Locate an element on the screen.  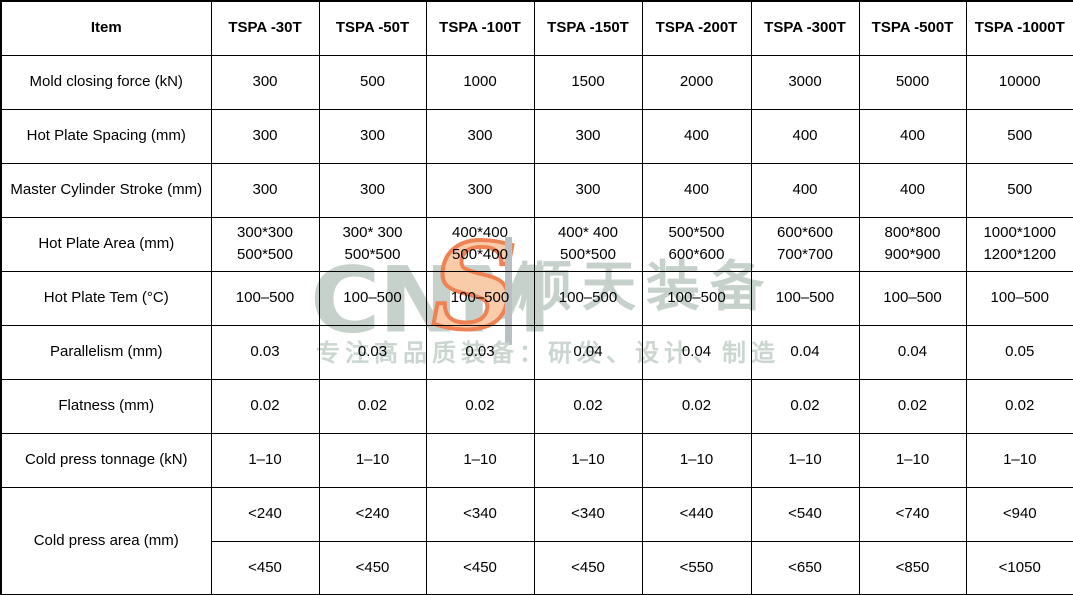
spec-cell: 400*400 500*400 is located at coordinates (480, 244).